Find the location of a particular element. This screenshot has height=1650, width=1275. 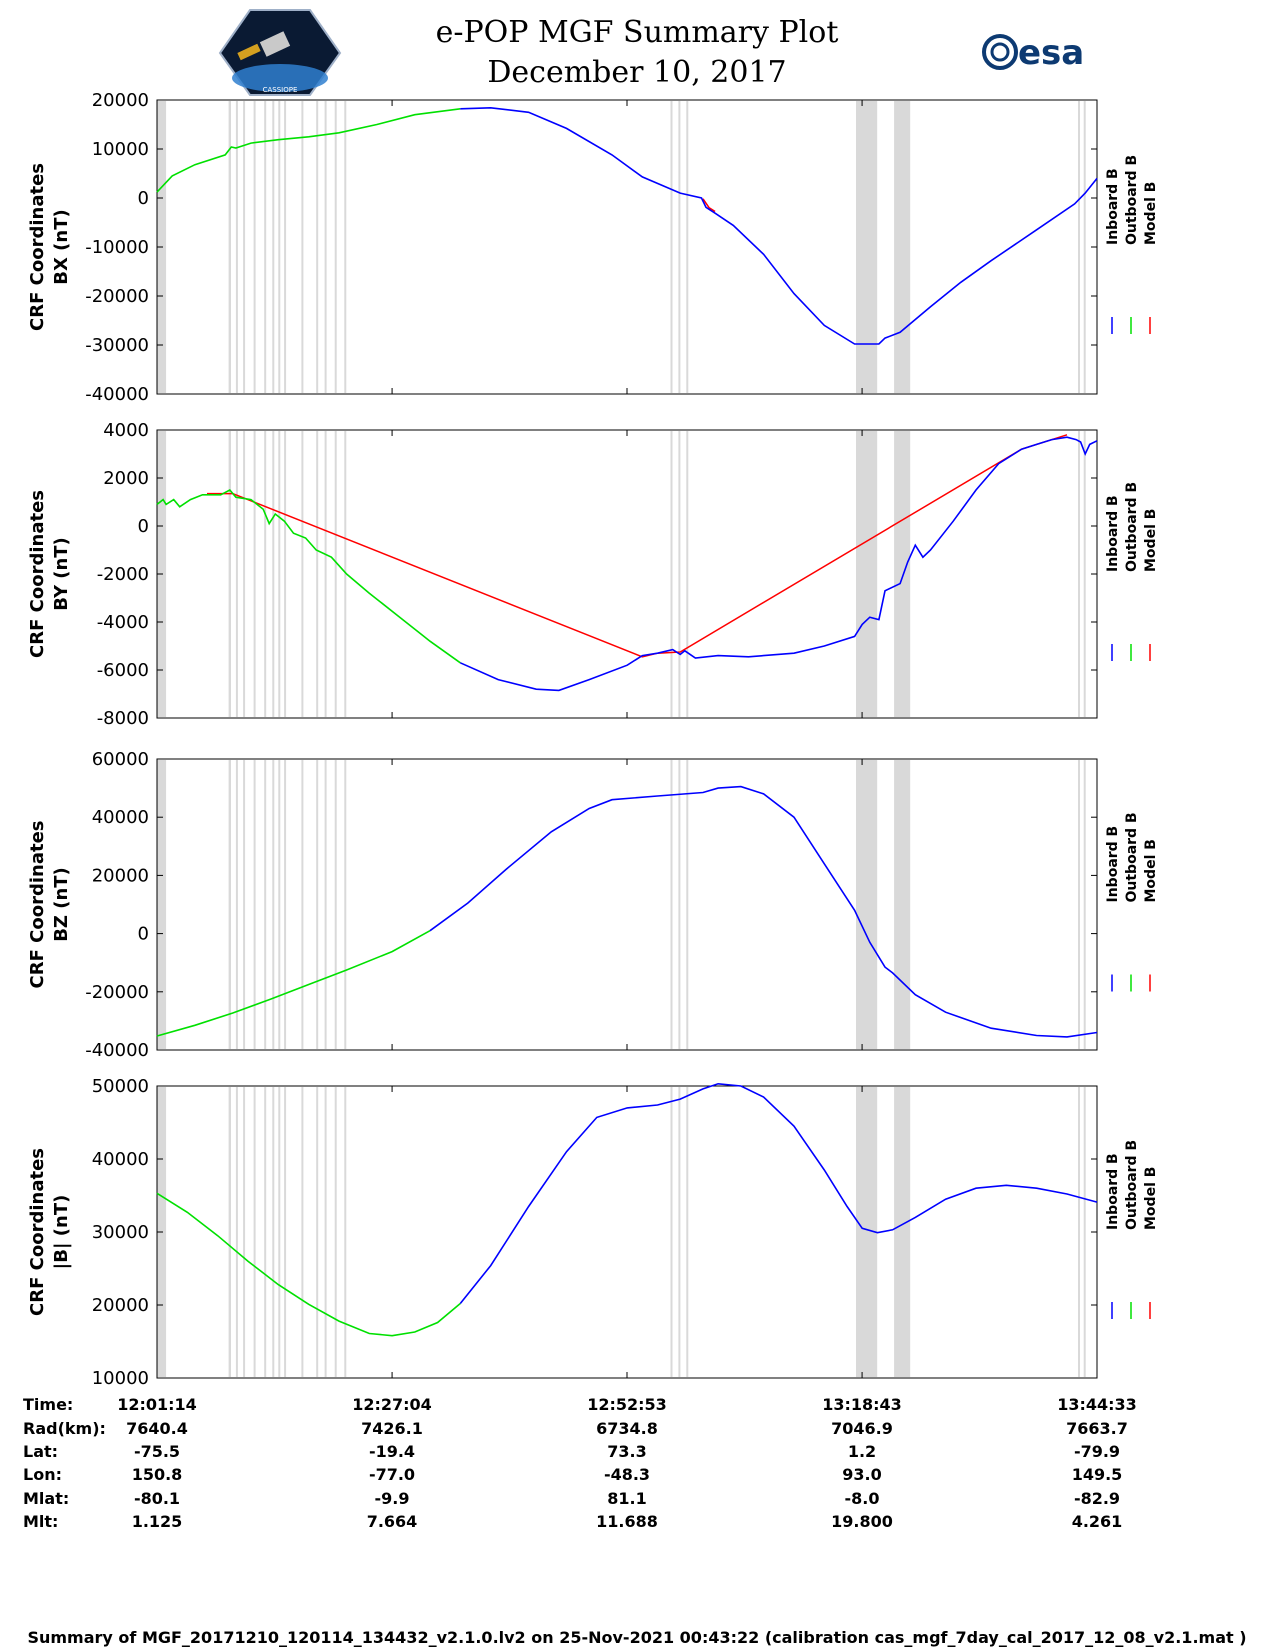

info-cell: 7663.7 is located at coordinates (1097, 1428).